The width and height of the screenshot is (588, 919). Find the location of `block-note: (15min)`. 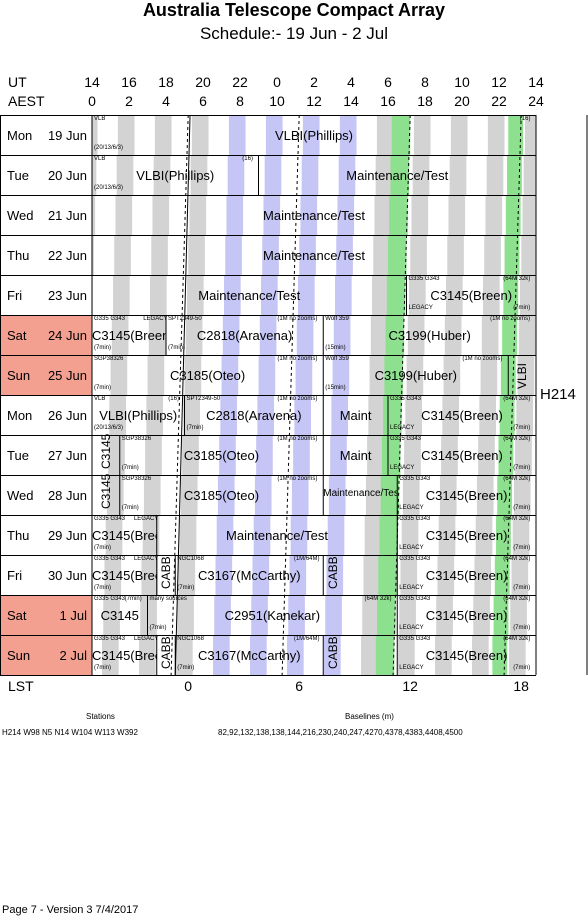

block-note: (15min) is located at coordinates (335, 348).